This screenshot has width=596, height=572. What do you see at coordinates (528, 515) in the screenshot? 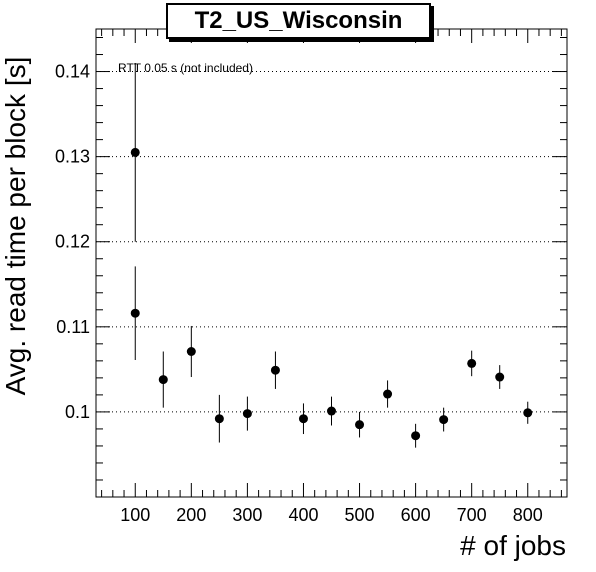
I see `x-tick-label: 800` at bounding box center [528, 515].